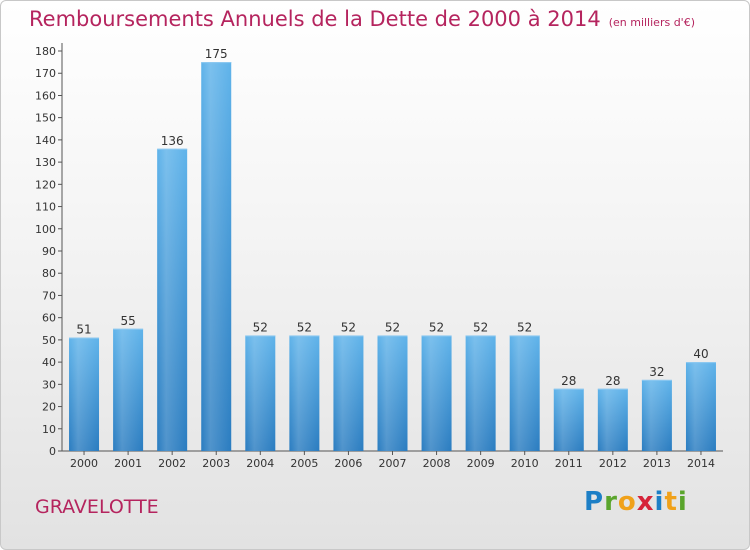 The image size is (750, 550). What do you see at coordinates (348, 393) in the screenshot?
I see `bar-shine-2006` at bounding box center [348, 393].